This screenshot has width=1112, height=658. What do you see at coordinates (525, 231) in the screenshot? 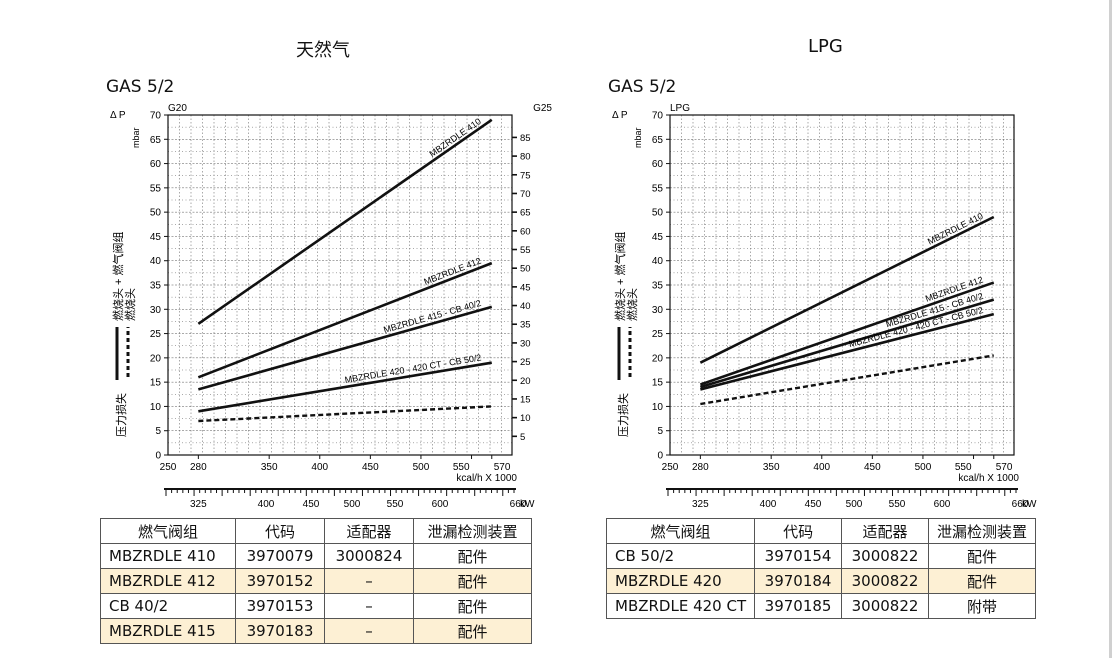
I see `right-tick-label: 60` at bounding box center [525, 231].